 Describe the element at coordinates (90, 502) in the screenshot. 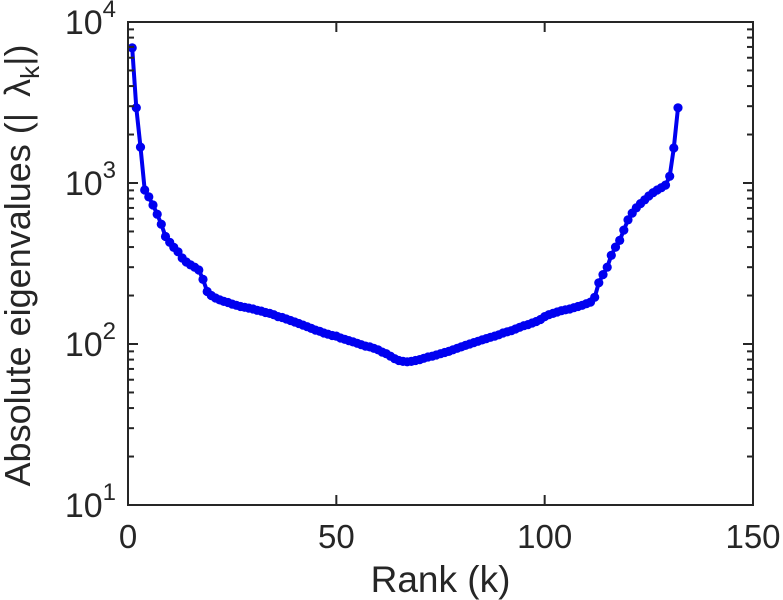

I see `y-tick-label: 10¹` at that location.